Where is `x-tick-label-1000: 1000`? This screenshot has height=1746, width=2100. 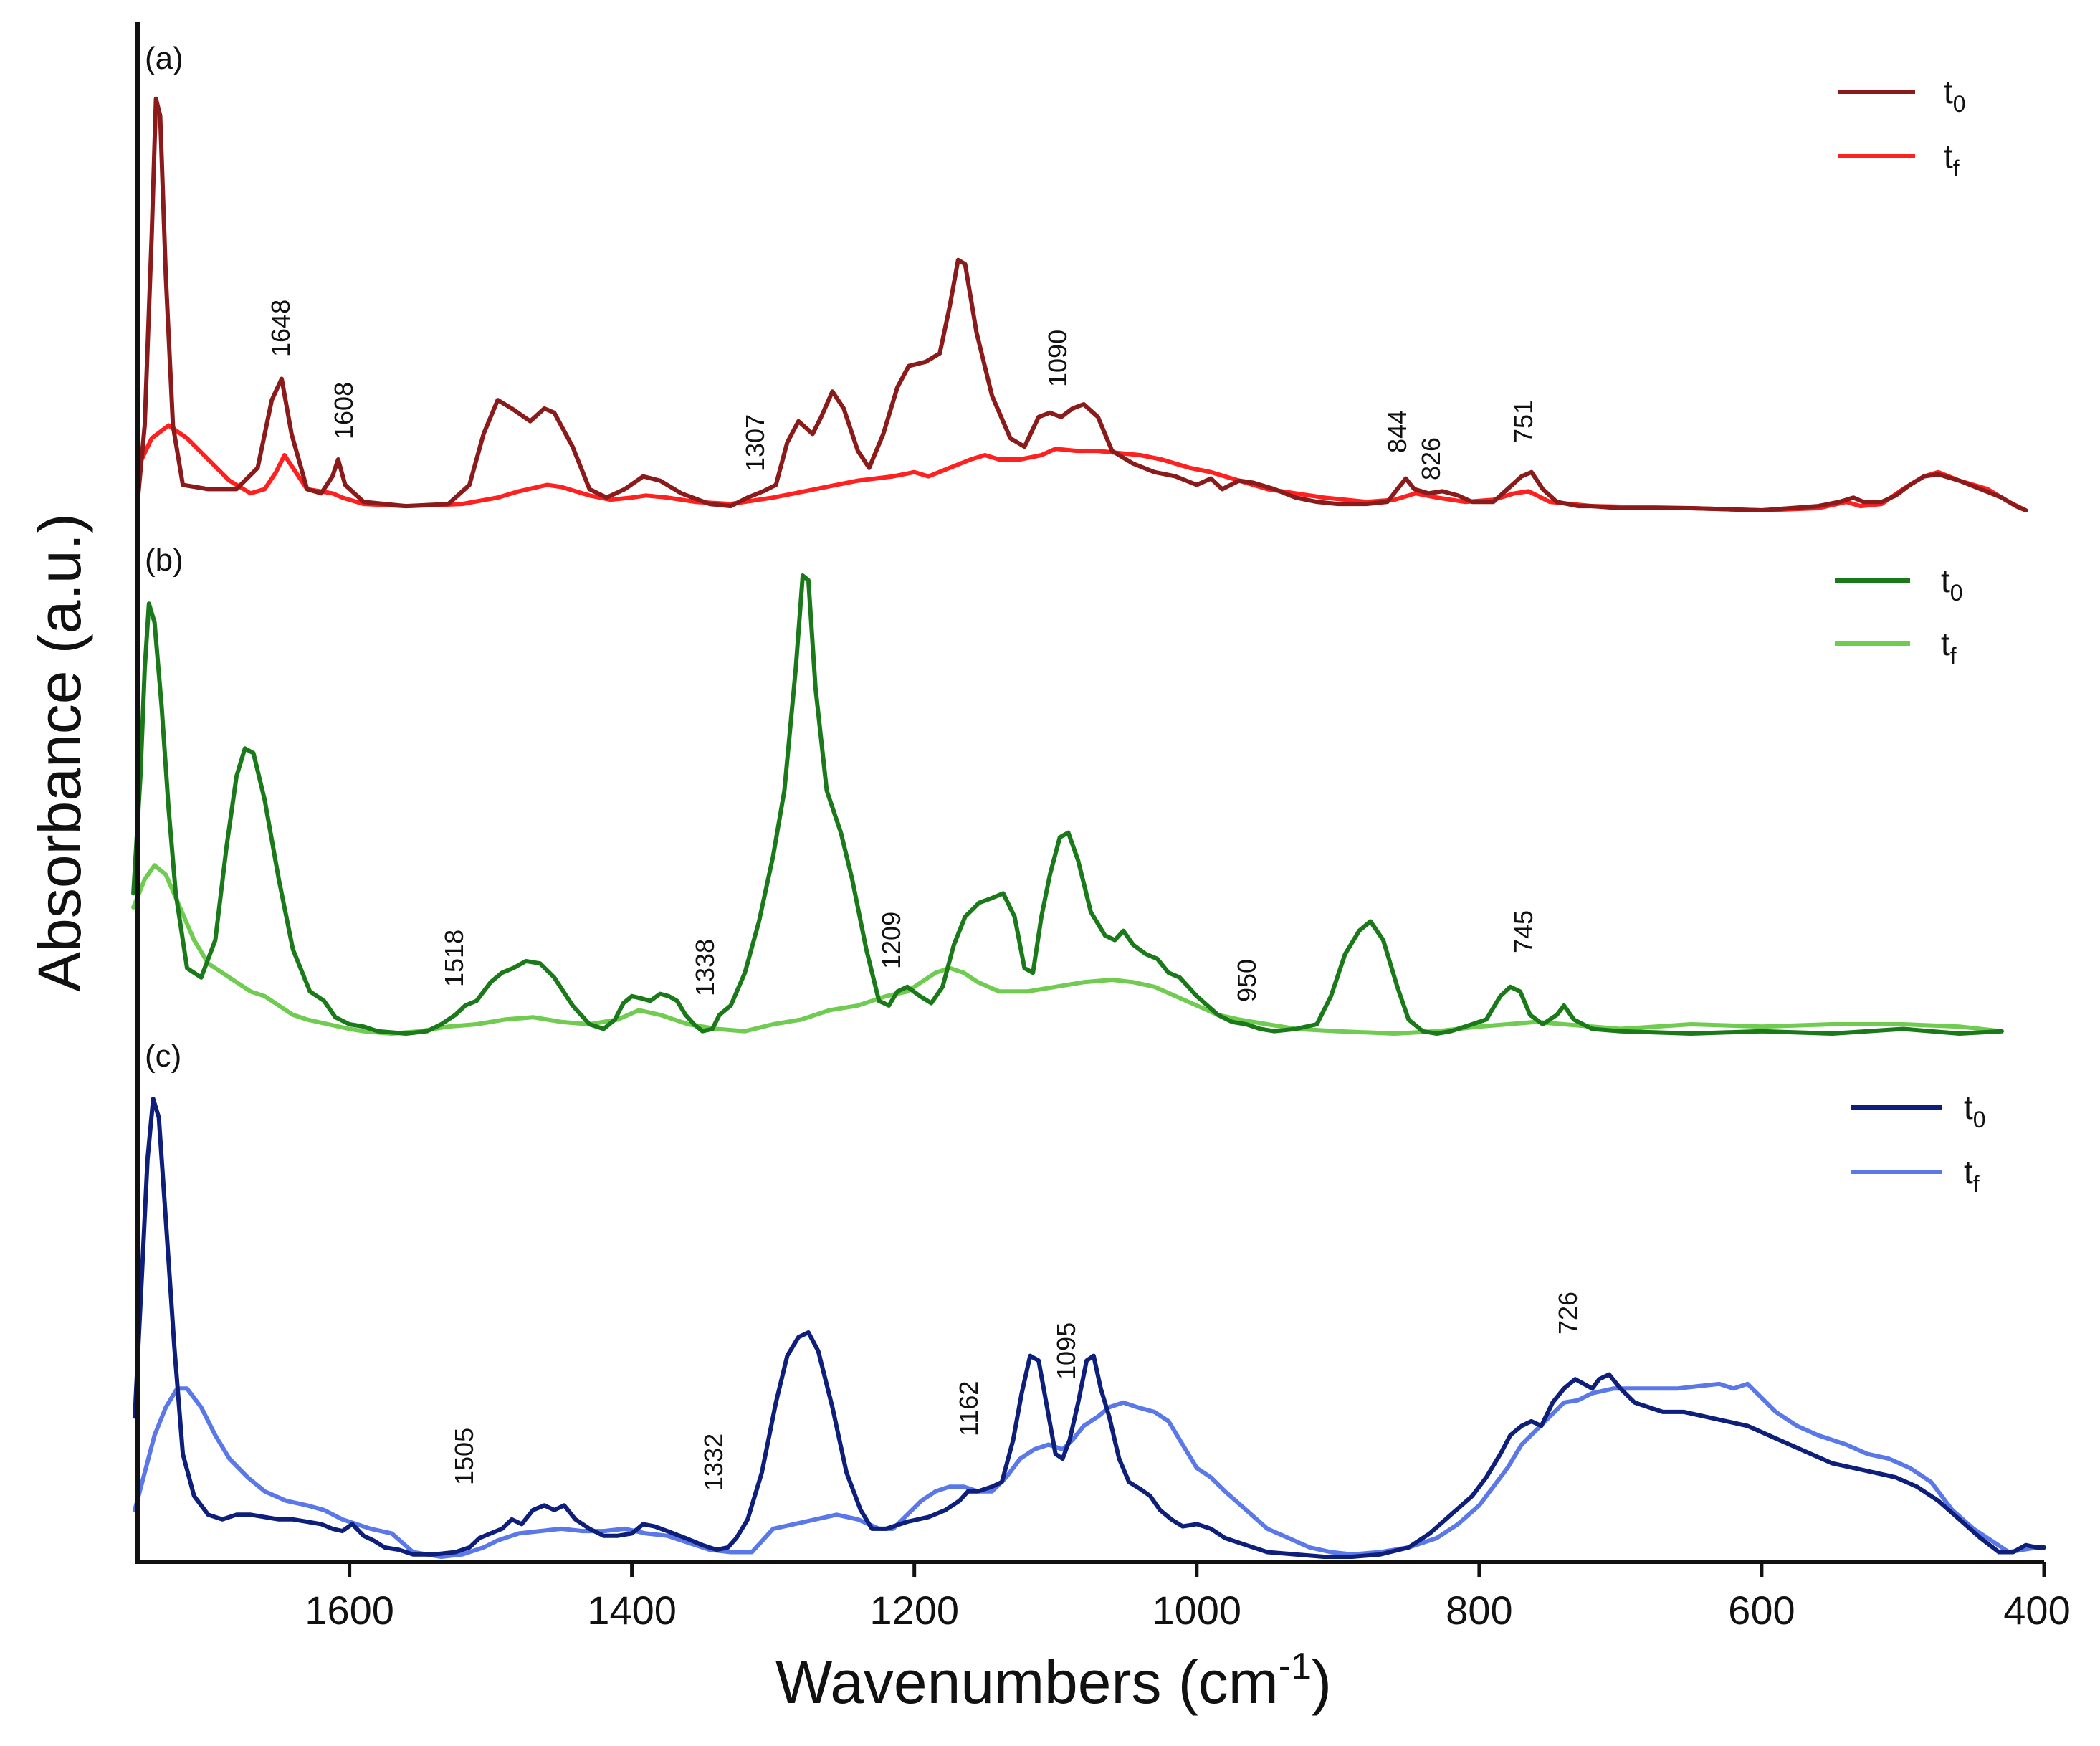 x-tick-label-1000: 1000 is located at coordinates (1197, 1610).